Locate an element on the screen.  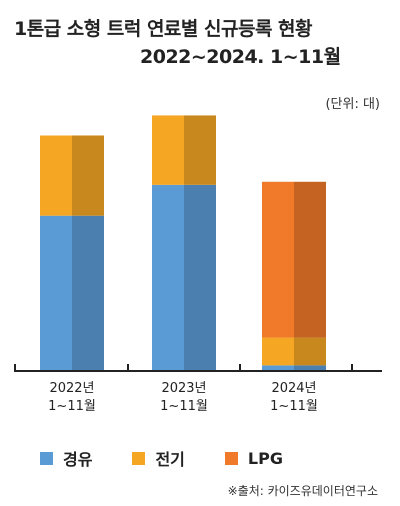
bar-segment-right-lpg-2024 is located at coordinates (310, 259).